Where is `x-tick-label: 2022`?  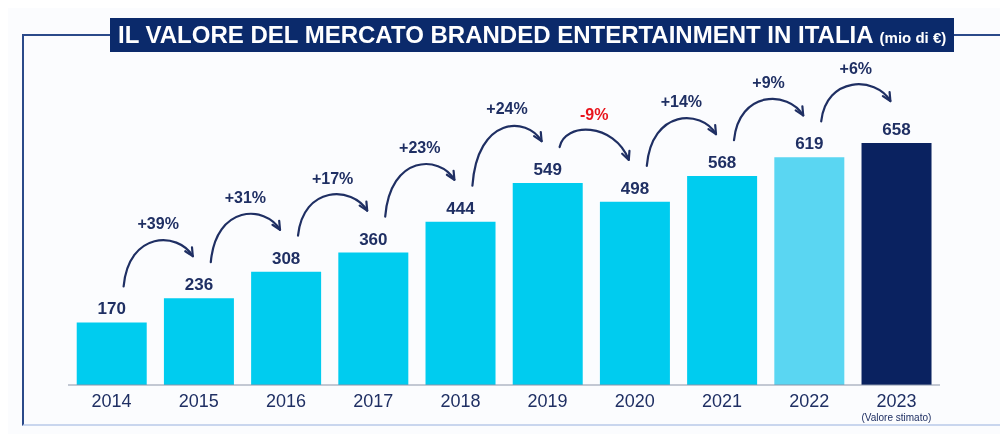
x-tick-label: 2022 is located at coordinates (809, 401).